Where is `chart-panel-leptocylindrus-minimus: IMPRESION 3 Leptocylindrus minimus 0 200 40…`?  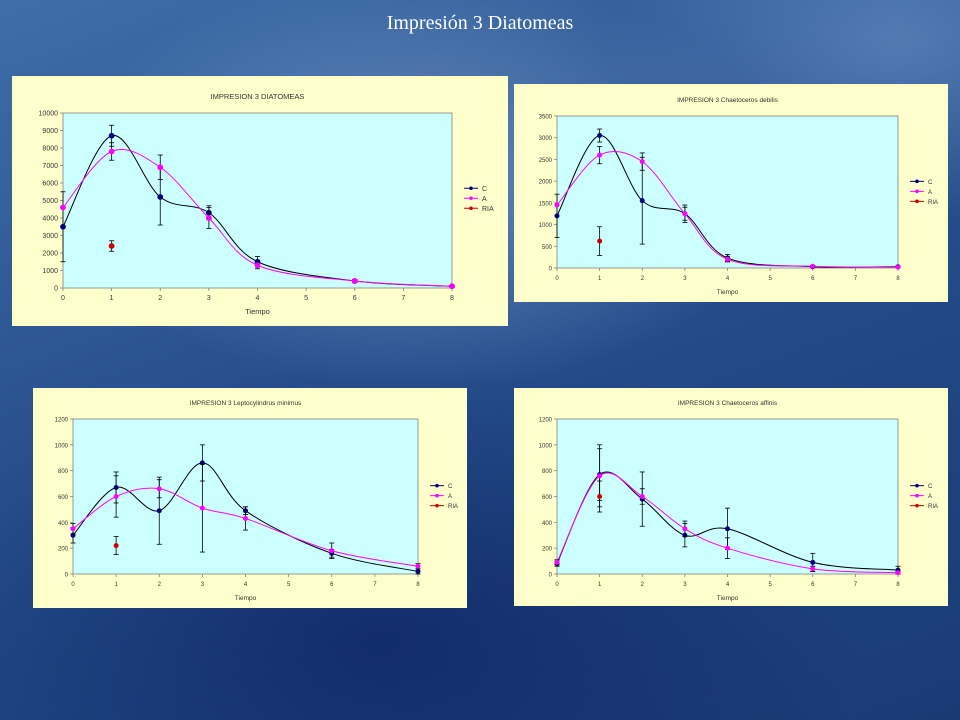 chart-panel-leptocylindrus-minimus: IMPRESION 3 Leptocylindrus minimus 0 200 40… is located at coordinates (250, 498).